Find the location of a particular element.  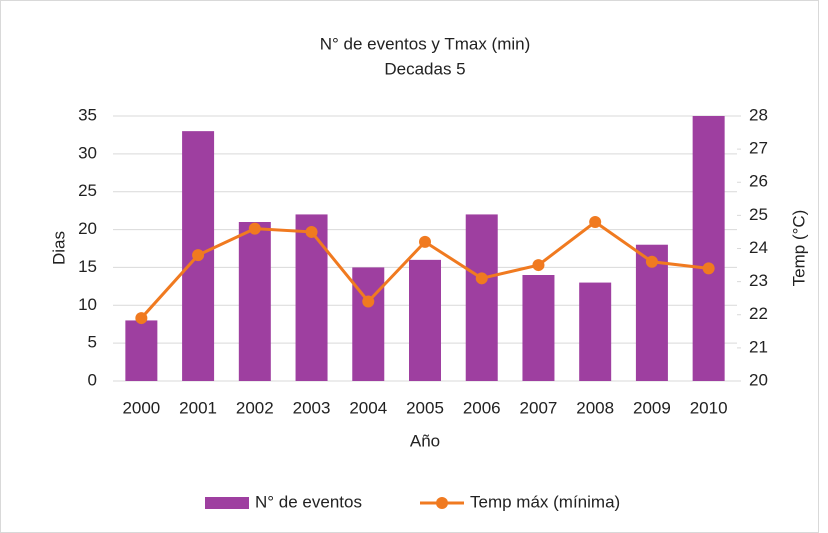

y2-tick-label: 23 is located at coordinates (758, 280).